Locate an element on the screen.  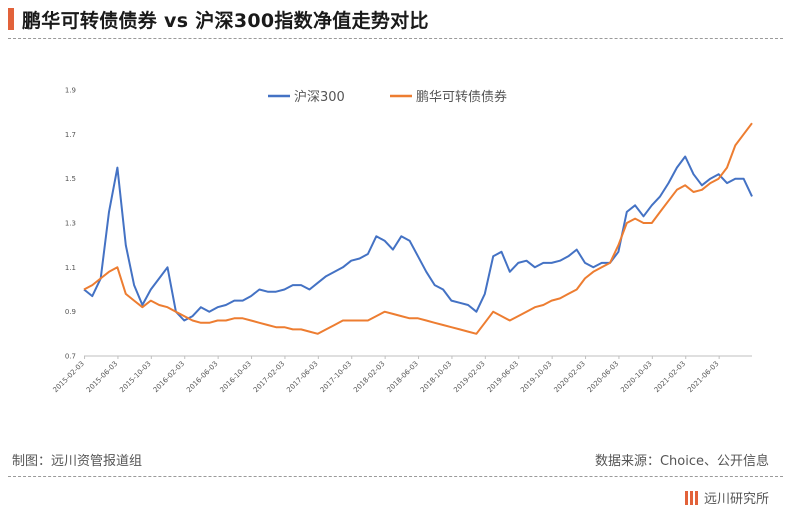
x-tick-label: 2015-06-03 is located at coordinates (102, 377).